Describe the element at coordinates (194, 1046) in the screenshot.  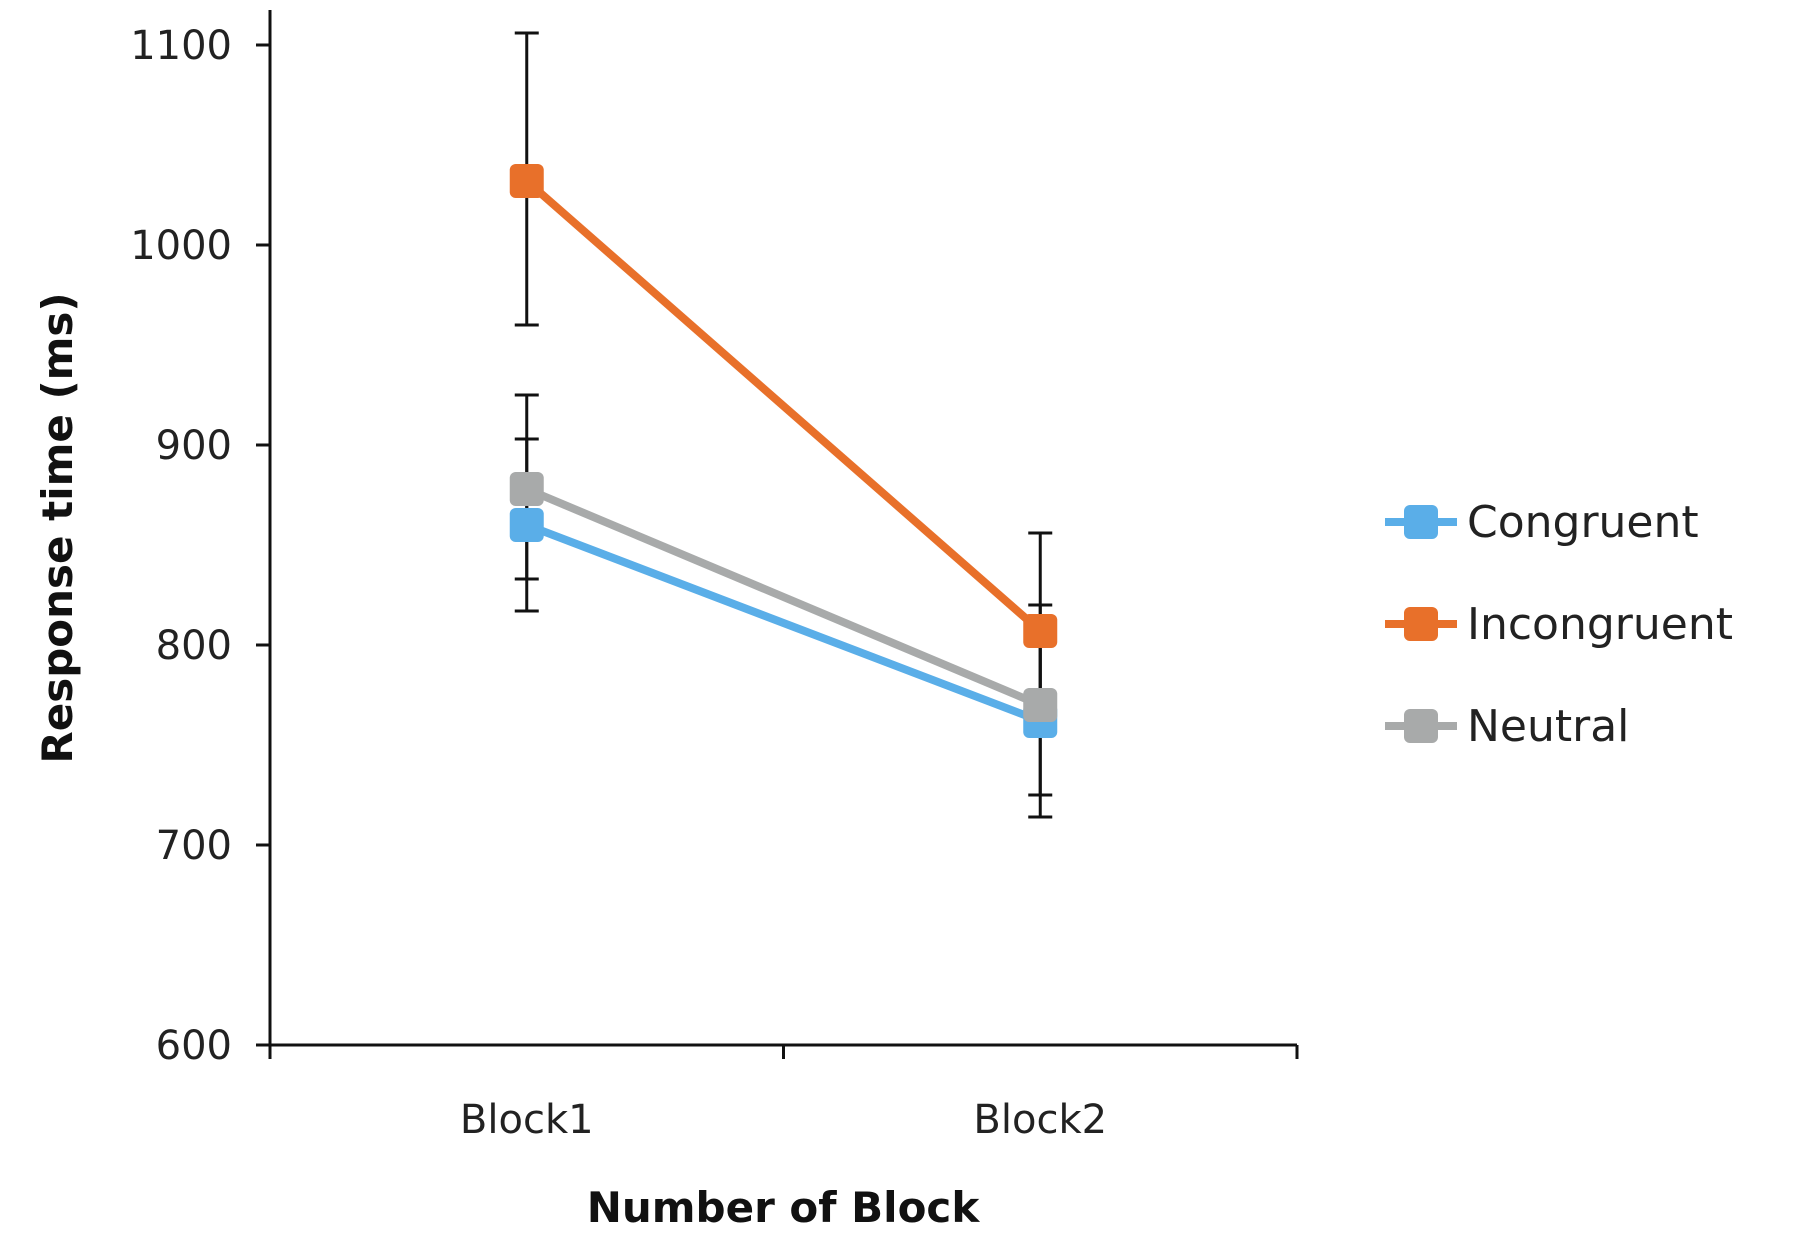
I see `y-tick-label: 600` at that location.